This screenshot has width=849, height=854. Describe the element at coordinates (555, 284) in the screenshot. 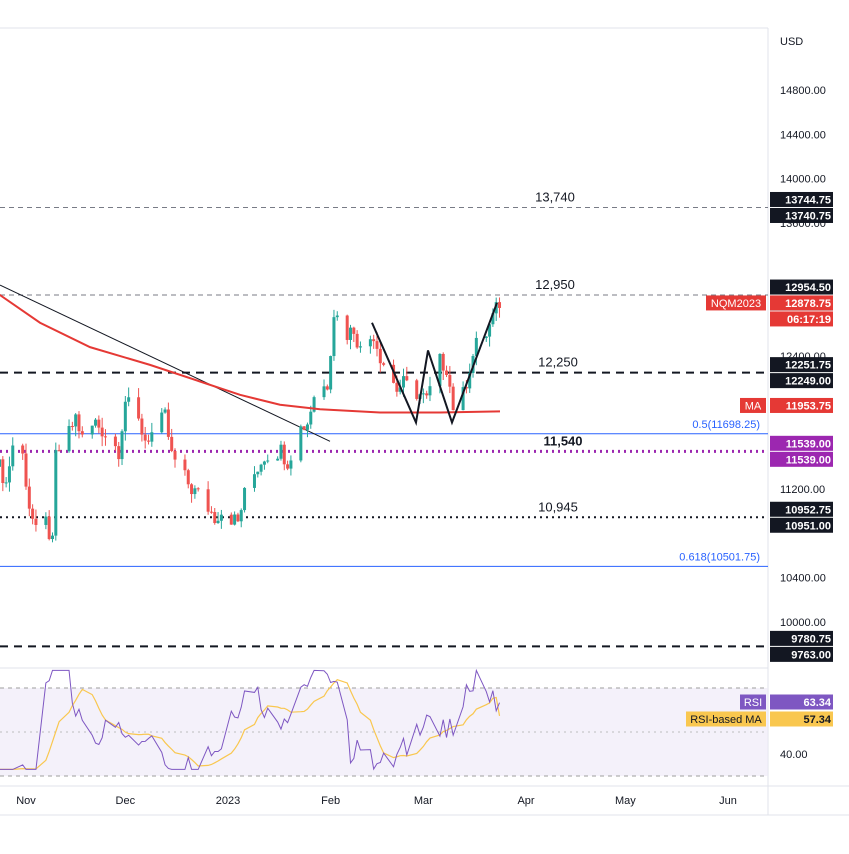

I see `level-label-1: 12,950` at that location.